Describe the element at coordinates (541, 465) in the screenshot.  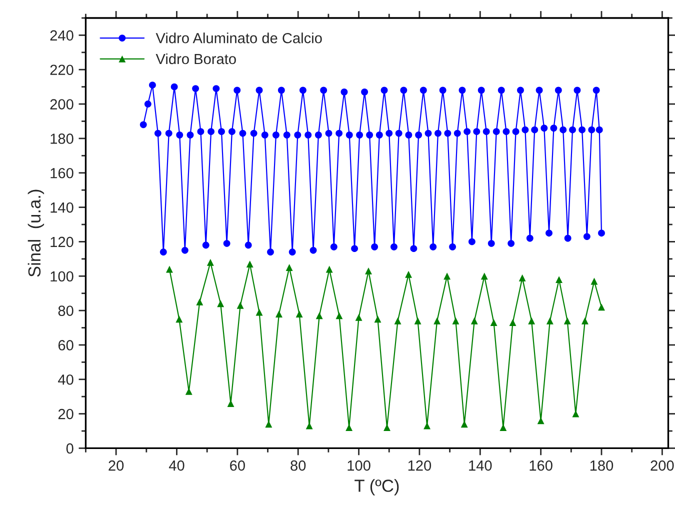
I see `x-tick-label: 160` at that location.